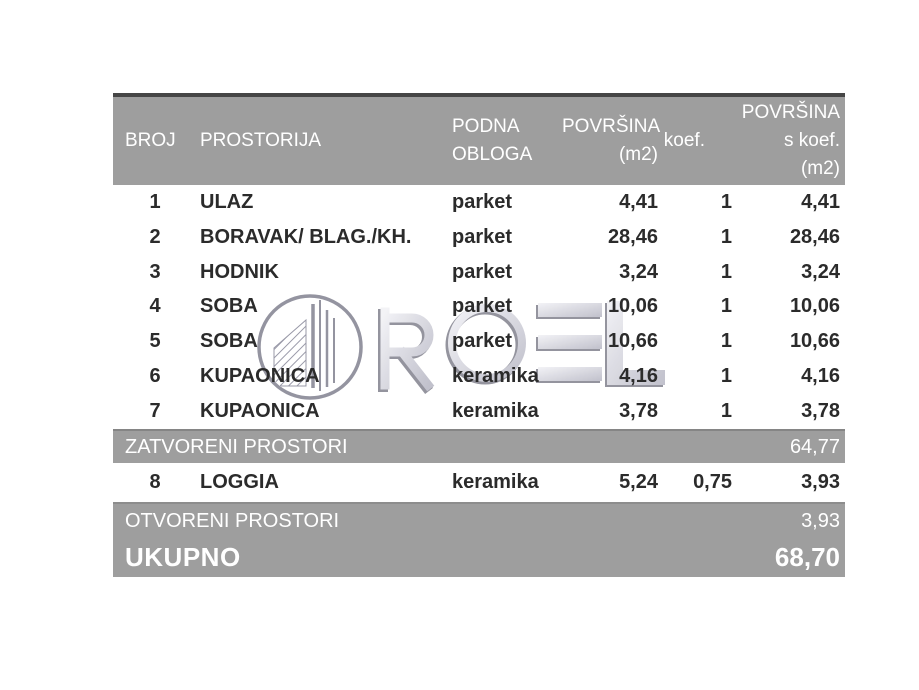 This screenshot has height=690, width=919. Describe the element at coordinates (814, 306) in the screenshot. I see `cell-skoef: 10,06` at that location.